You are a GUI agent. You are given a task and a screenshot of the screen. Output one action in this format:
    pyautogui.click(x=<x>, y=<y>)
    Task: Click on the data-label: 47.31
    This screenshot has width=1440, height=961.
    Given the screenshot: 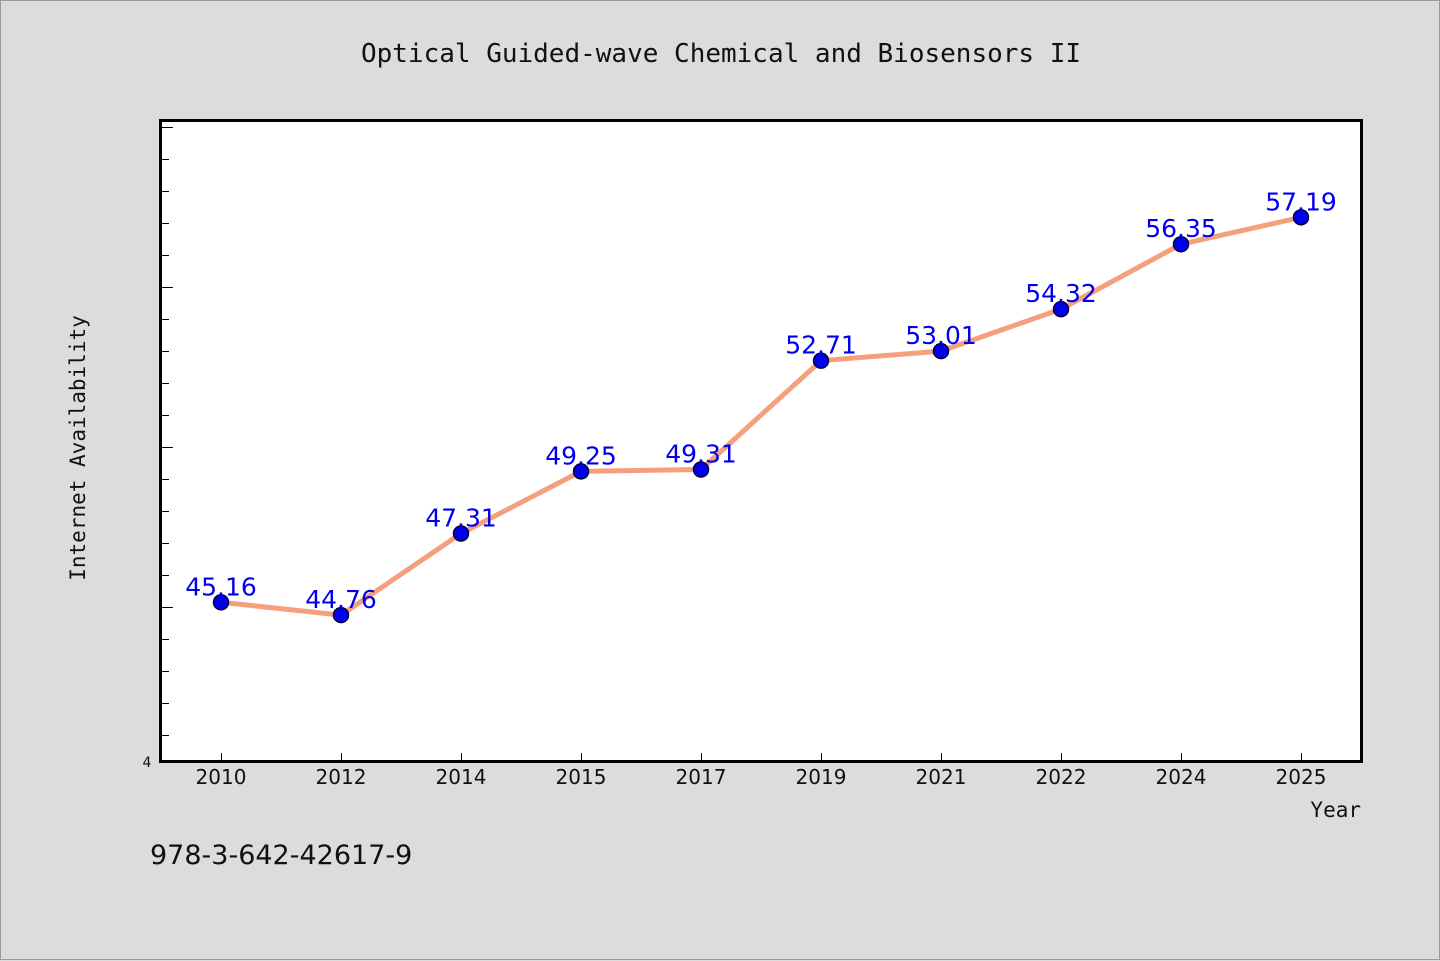 What is the action you would take?
    pyautogui.click(x=461, y=517)
    